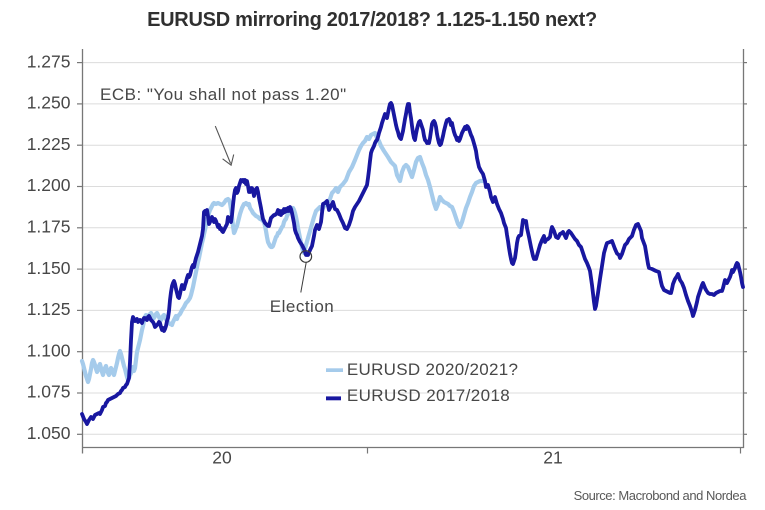 This screenshot has width=765, height=510. What do you see at coordinates (49, 309) in the screenshot?
I see `svg-text: 1.125` at bounding box center [49, 309].